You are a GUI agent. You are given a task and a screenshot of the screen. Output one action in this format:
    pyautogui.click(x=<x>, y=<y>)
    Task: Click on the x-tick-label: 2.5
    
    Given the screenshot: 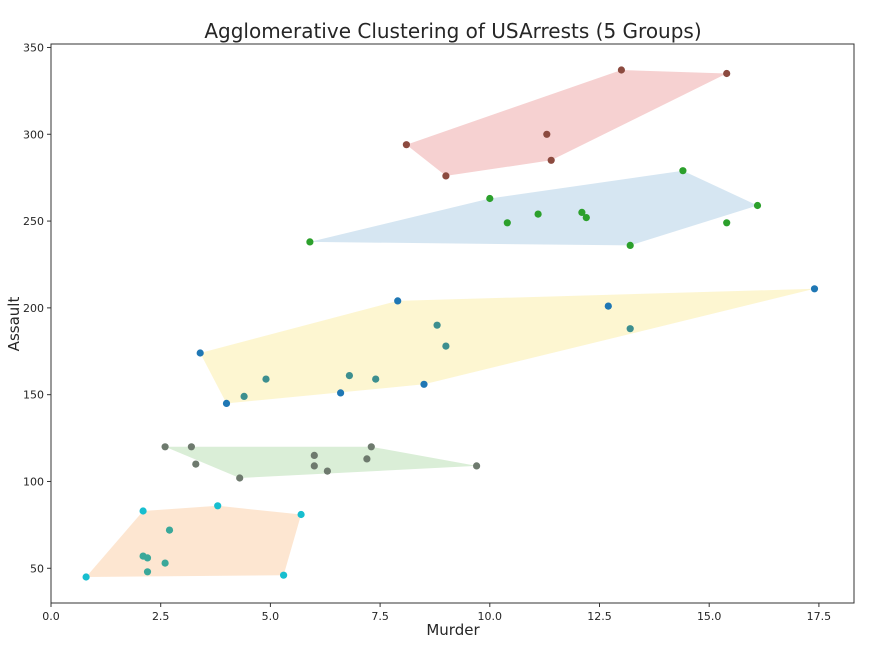 What is the action you would take?
    pyautogui.click(x=161, y=616)
    